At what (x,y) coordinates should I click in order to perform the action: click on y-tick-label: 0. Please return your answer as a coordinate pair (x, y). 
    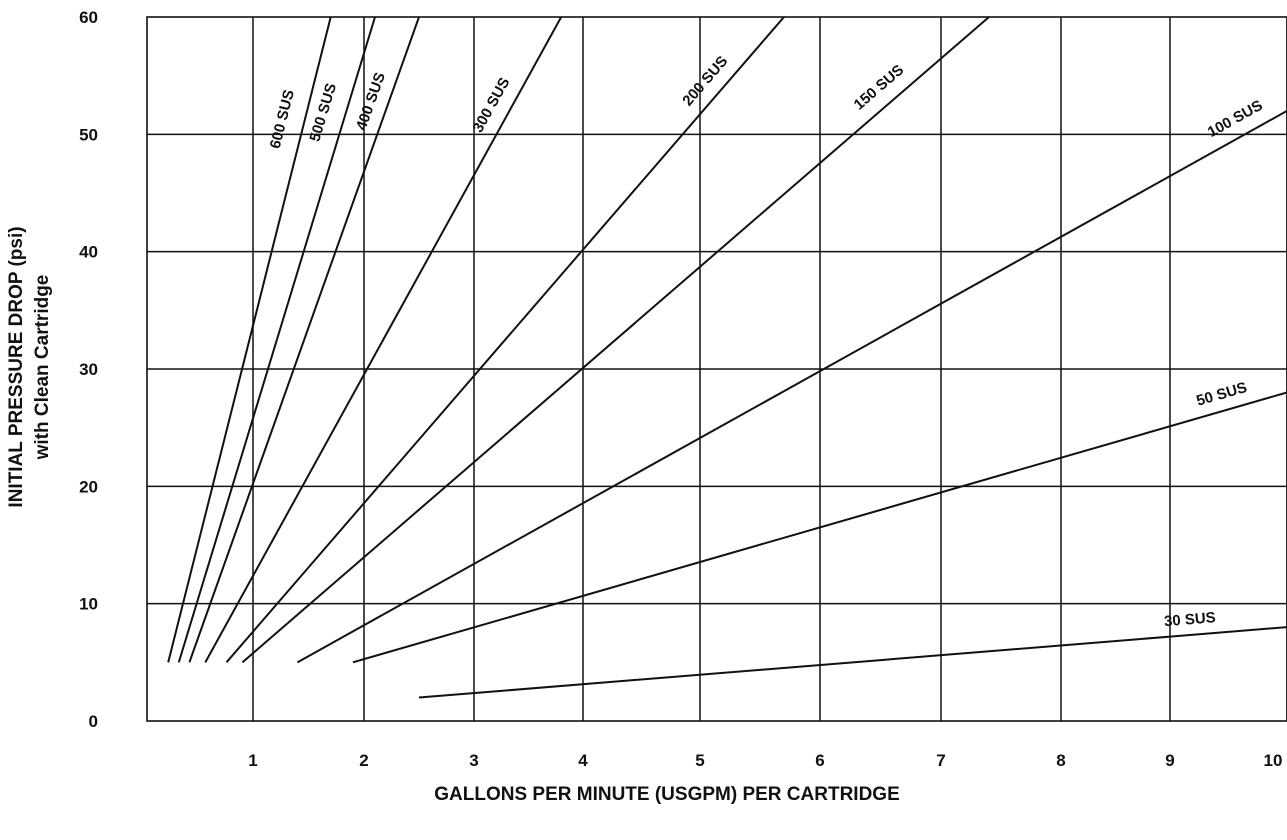
    Looking at the image, I should click on (93, 721).